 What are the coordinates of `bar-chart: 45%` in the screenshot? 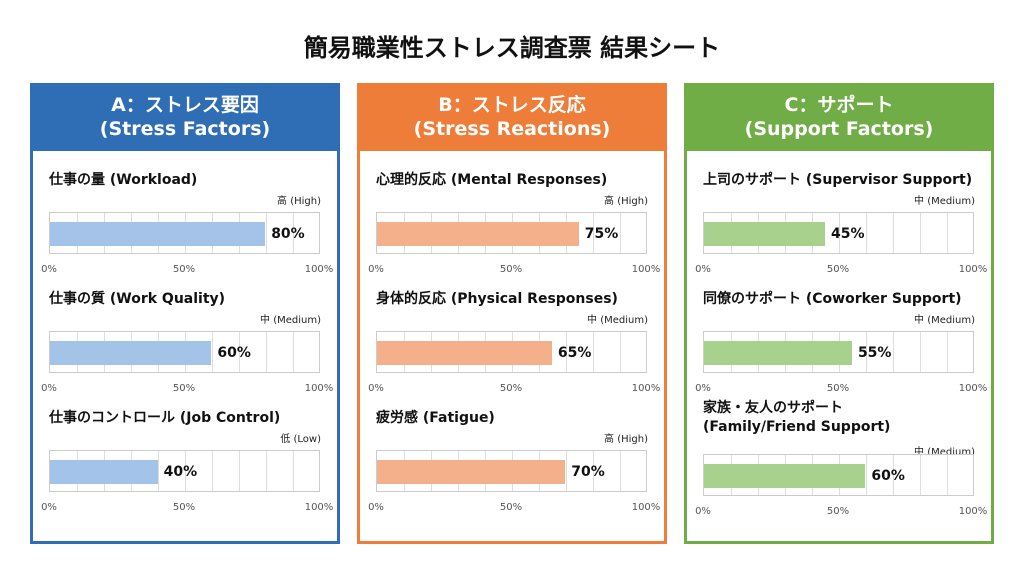 It's located at (838, 233).